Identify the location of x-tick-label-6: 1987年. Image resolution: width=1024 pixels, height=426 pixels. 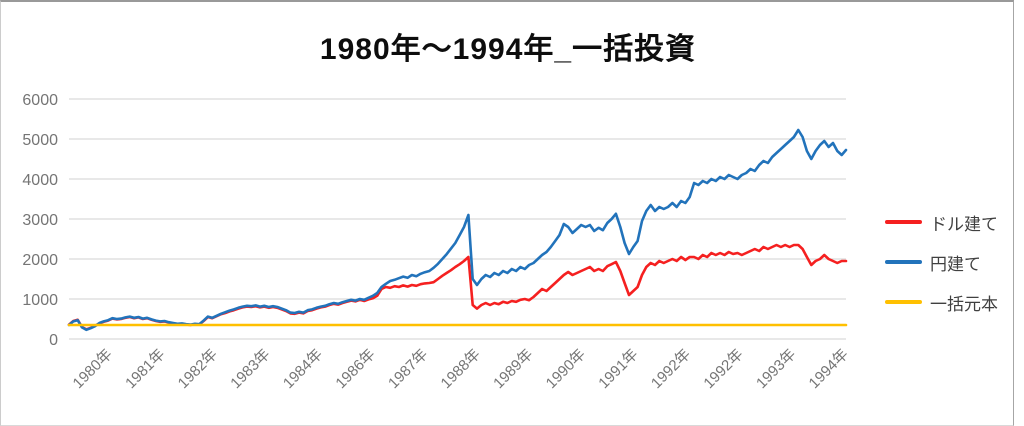
(408, 369).